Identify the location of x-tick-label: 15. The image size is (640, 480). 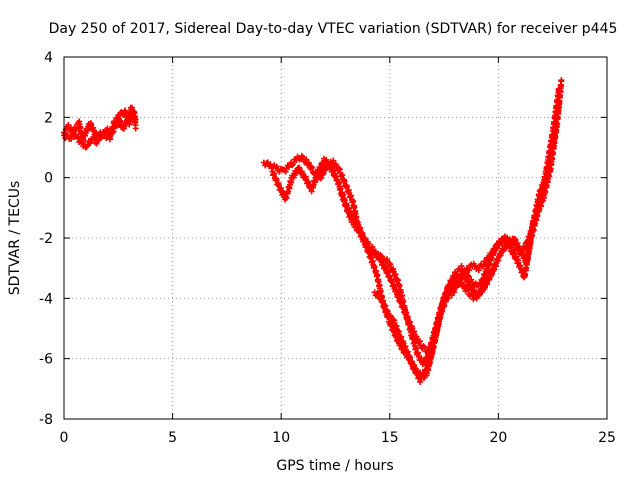
(390, 438).